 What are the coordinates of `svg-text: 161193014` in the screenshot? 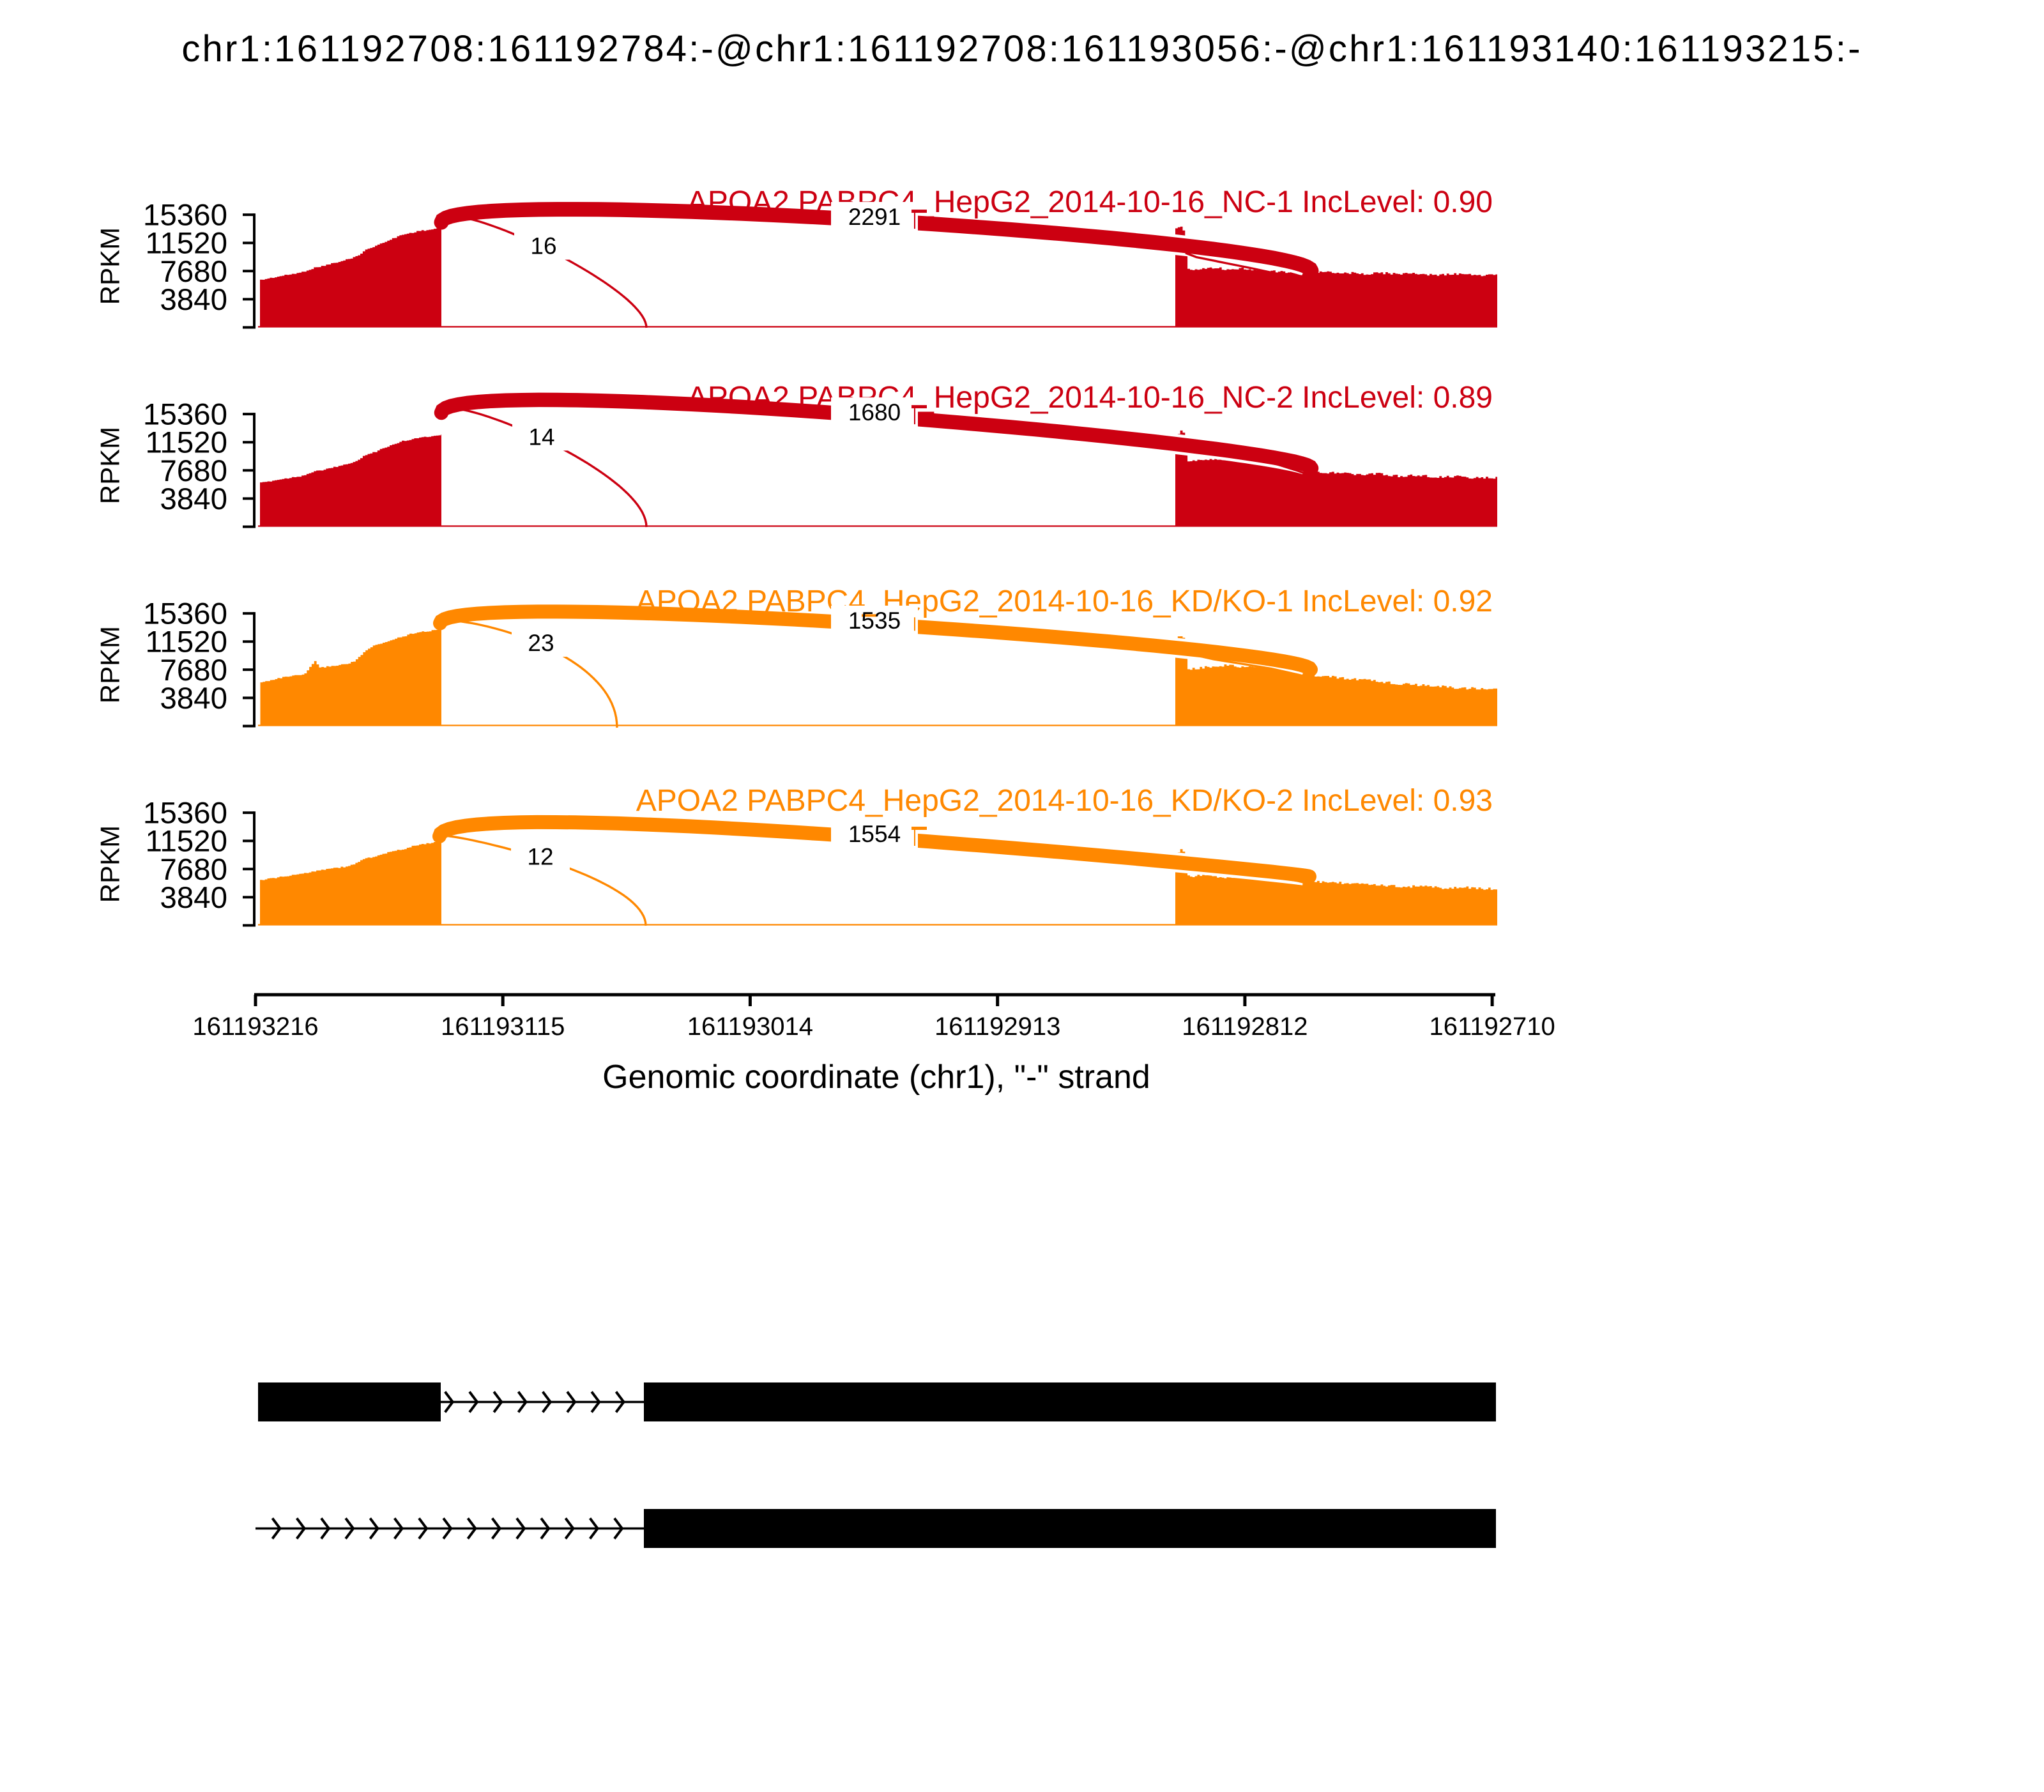 It's located at (750, 1027).